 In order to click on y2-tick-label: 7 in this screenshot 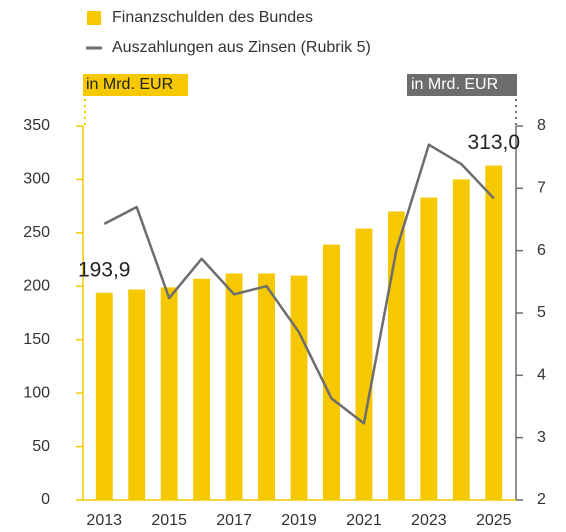, I will do `click(541, 188)`.